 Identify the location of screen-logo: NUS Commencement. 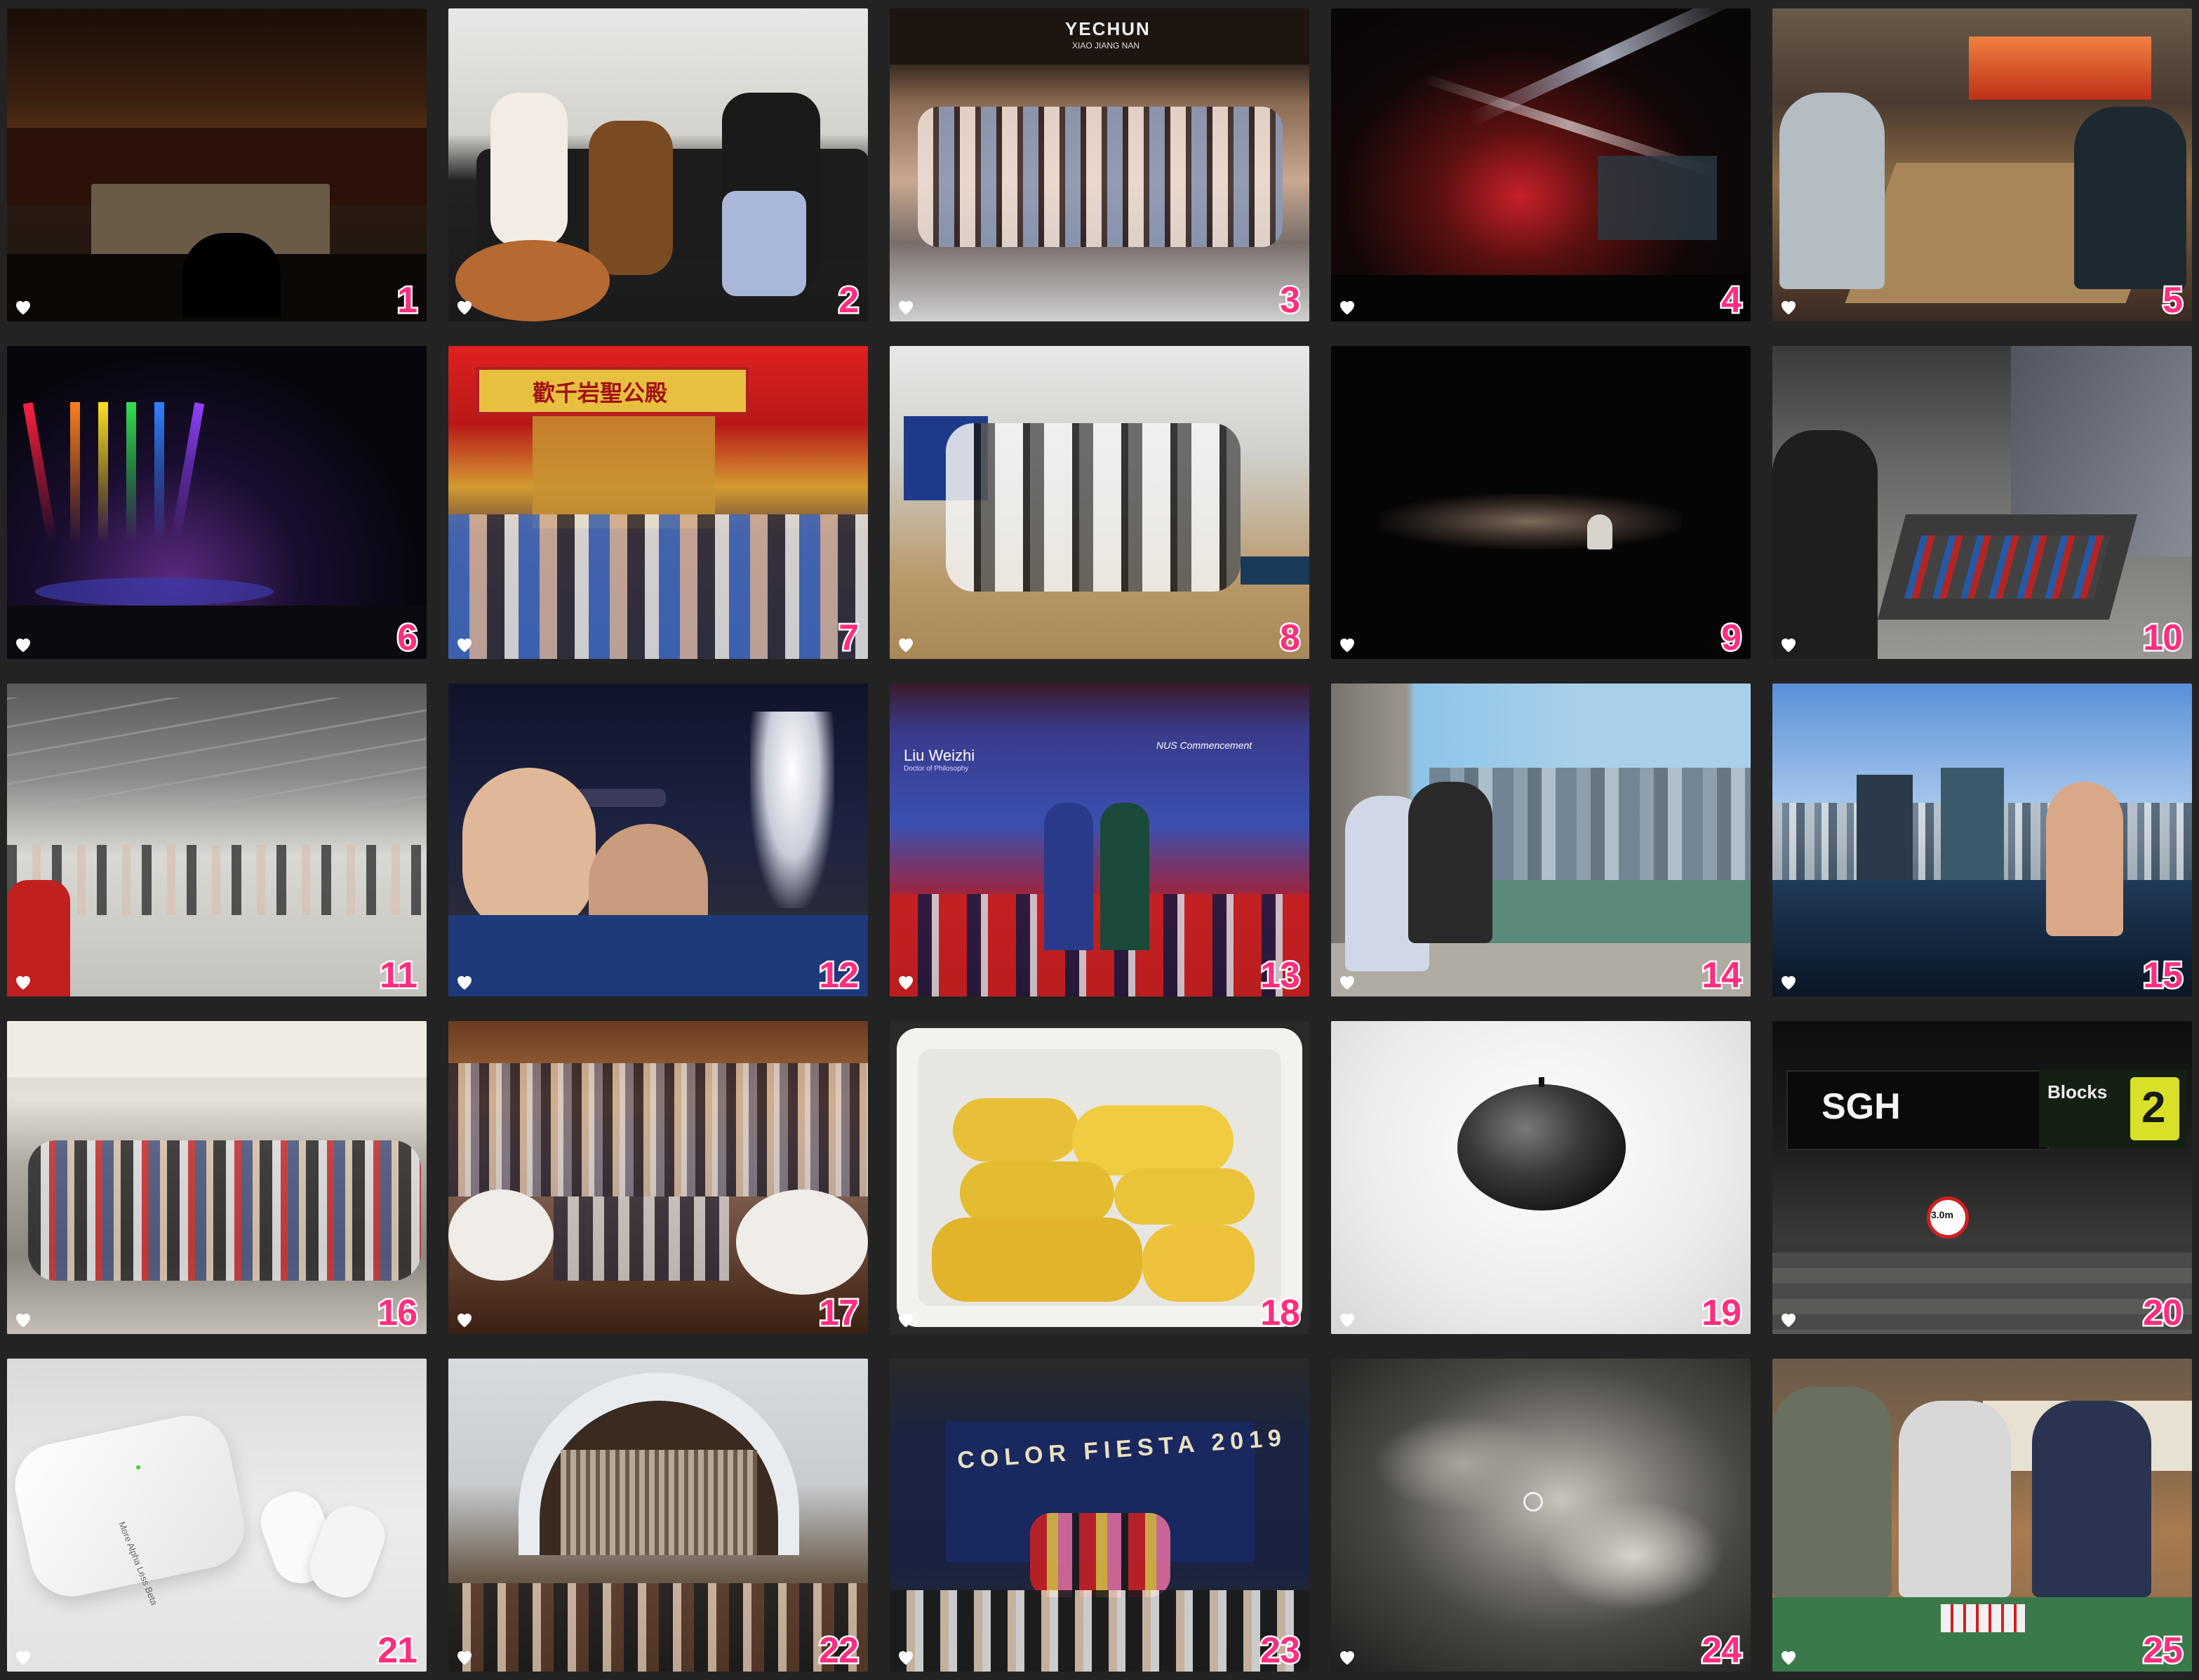
(1204, 745).